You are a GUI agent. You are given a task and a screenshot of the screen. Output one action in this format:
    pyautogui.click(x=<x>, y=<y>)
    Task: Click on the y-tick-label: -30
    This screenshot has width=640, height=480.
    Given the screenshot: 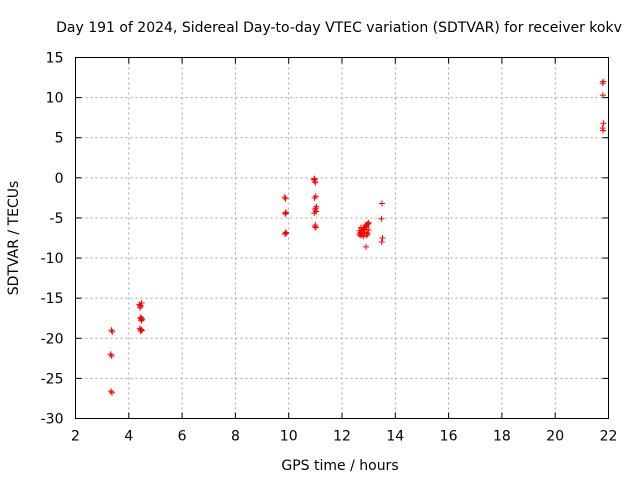 What is the action you would take?
    pyautogui.click(x=52, y=420)
    